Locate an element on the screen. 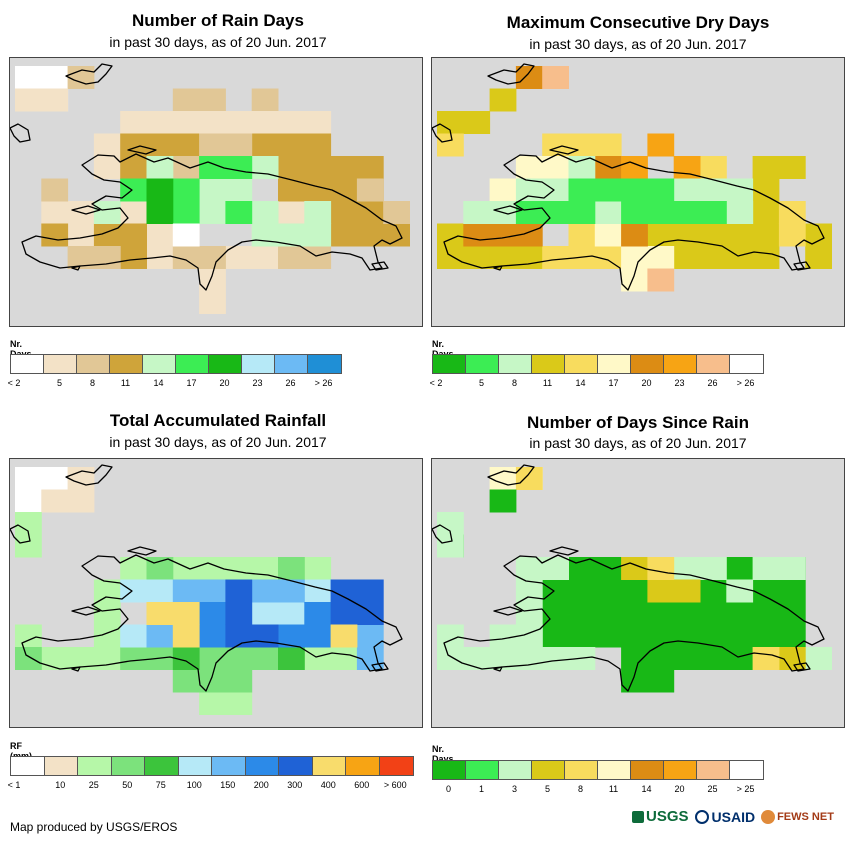 The width and height of the screenshot is (854, 845). usgs-logo-text: USGS is located at coordinates (667, 816).